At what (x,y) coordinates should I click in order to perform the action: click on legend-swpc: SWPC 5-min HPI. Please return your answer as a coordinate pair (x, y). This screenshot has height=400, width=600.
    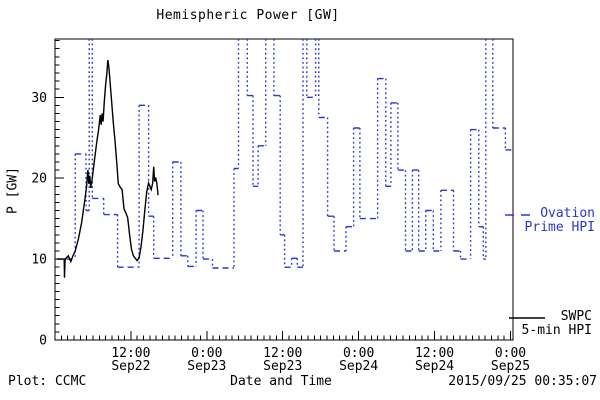
    Looking at the image, I should click on (522, 324).